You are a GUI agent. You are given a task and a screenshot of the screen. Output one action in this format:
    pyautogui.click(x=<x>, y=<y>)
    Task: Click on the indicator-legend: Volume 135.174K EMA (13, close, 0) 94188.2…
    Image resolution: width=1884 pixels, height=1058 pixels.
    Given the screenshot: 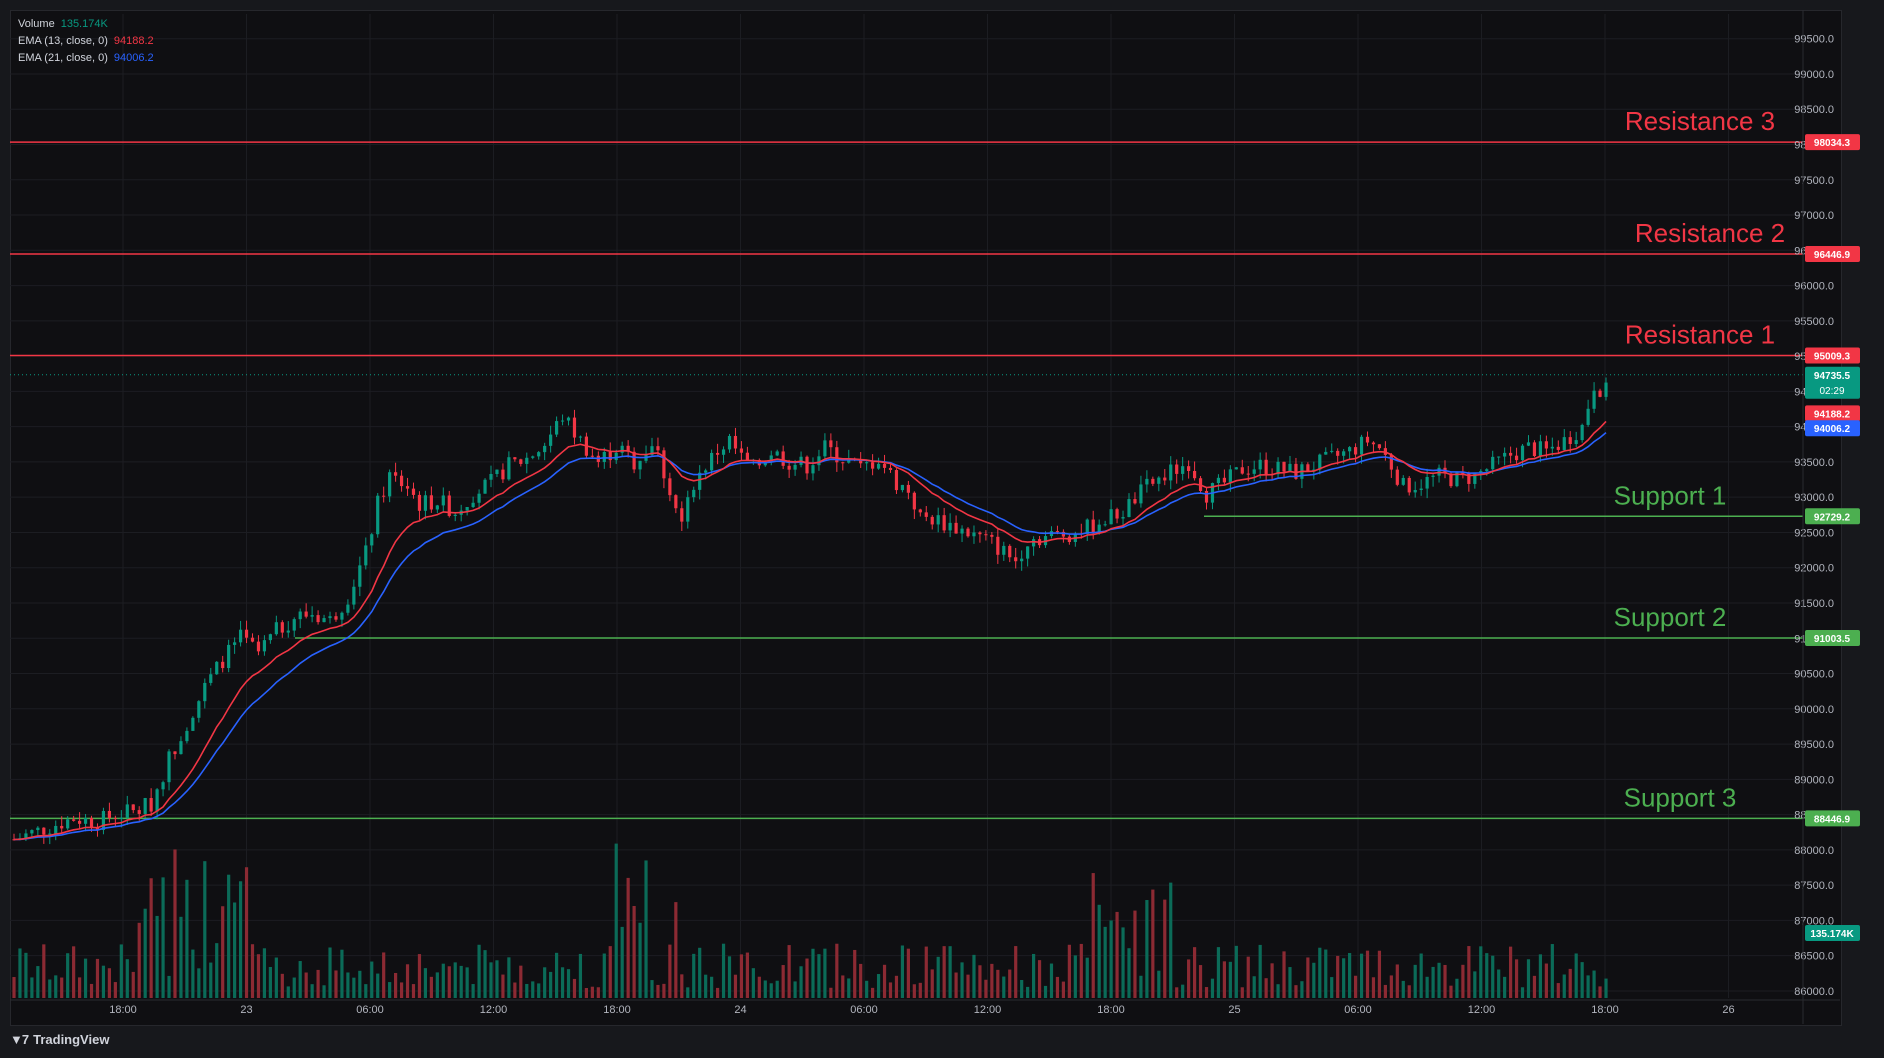 What is the action you would take?
    pyautogui.click(x=86, y=41)
    